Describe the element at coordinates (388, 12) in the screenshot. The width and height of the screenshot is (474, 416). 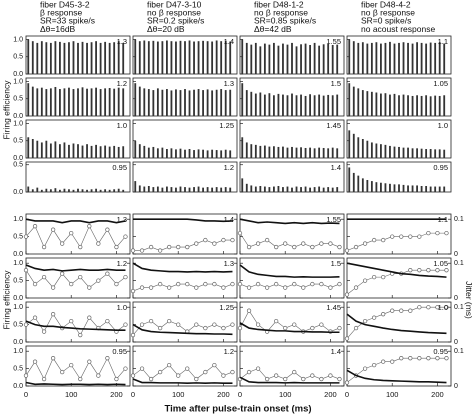
I see `column-header: no β response` at that location.